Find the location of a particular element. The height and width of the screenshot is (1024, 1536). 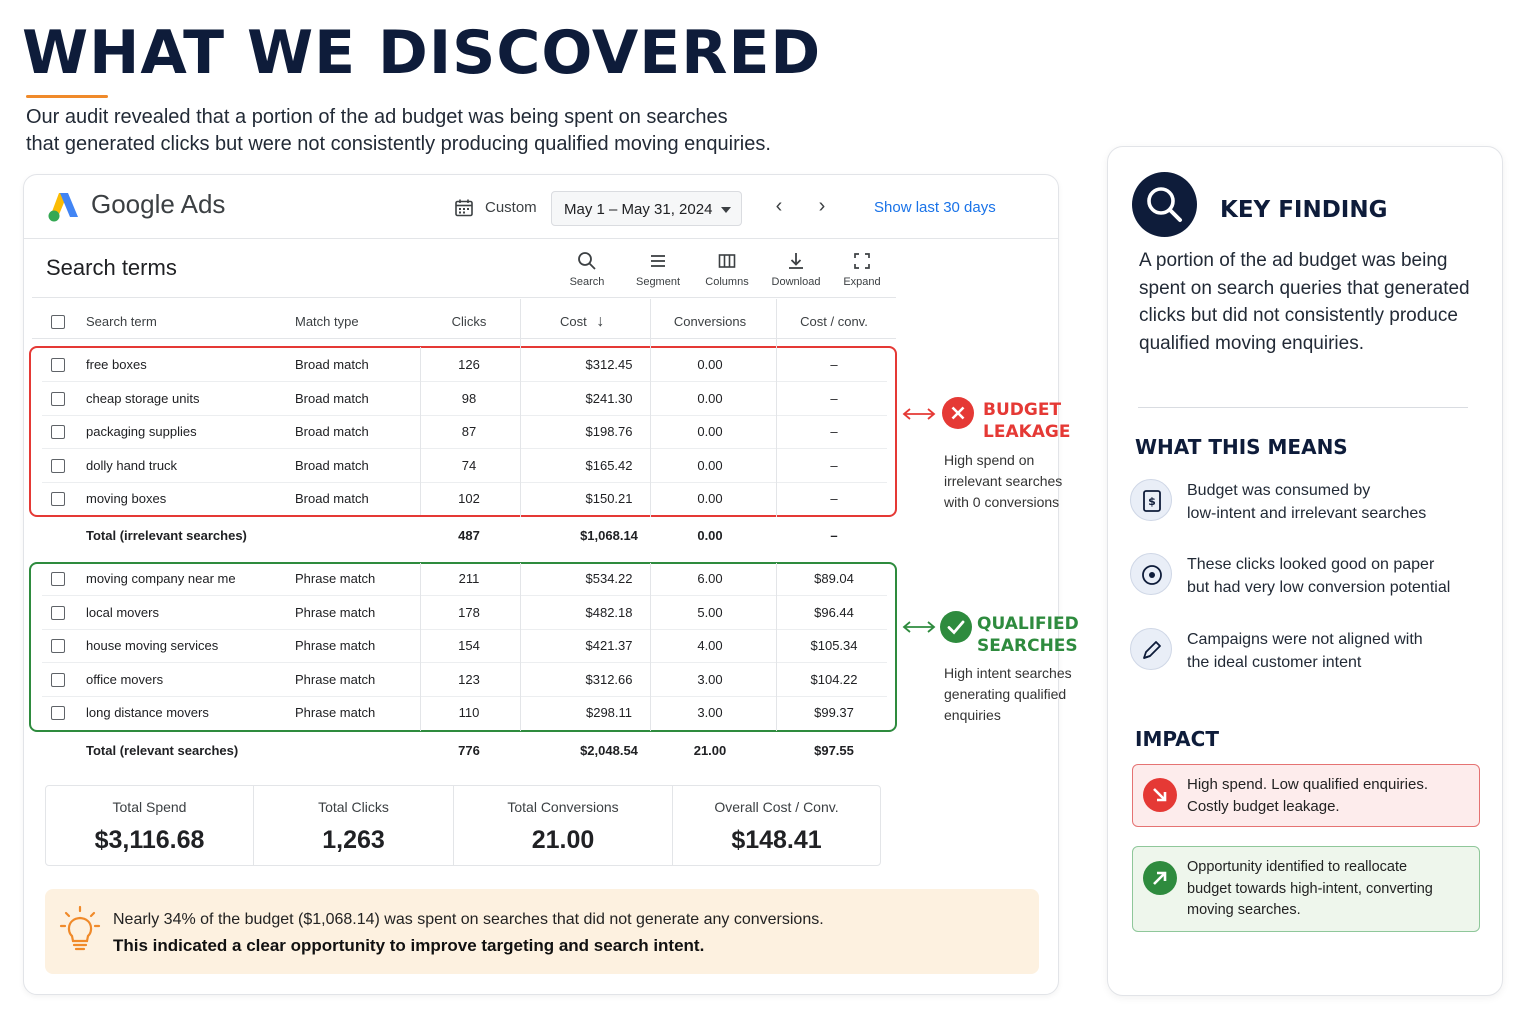

search-icon is located at coordinates (587, 261).